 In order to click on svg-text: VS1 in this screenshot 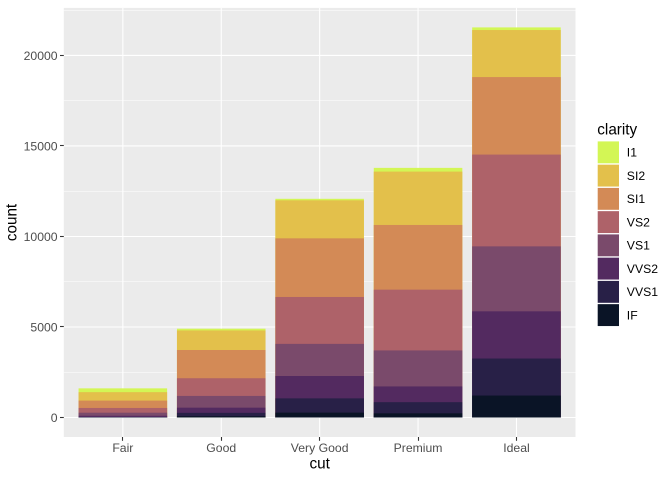, I will do `click(638, 246)`.